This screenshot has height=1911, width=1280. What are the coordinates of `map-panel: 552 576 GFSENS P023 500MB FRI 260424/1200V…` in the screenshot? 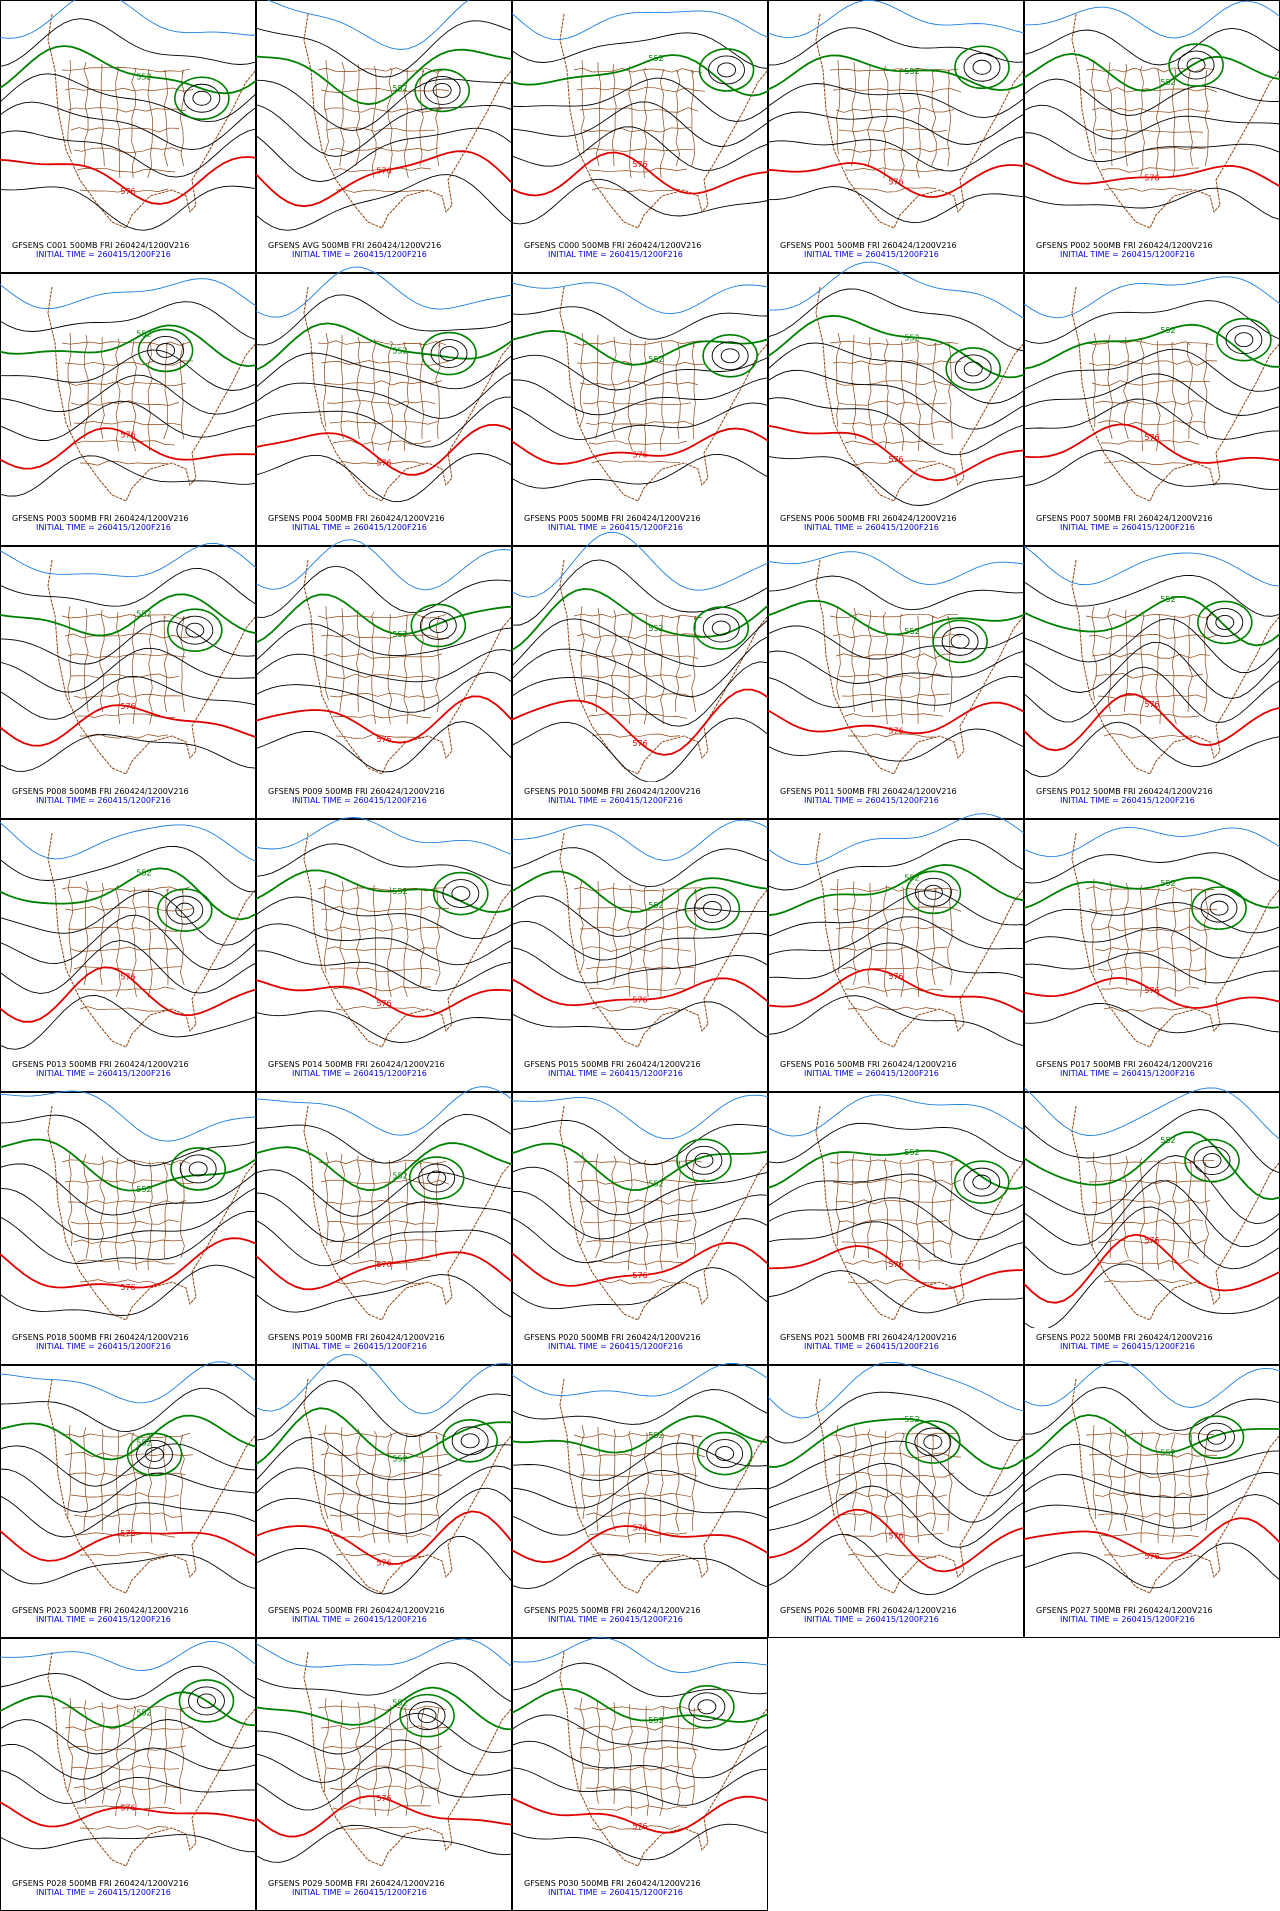 It's located at (128, 1499).